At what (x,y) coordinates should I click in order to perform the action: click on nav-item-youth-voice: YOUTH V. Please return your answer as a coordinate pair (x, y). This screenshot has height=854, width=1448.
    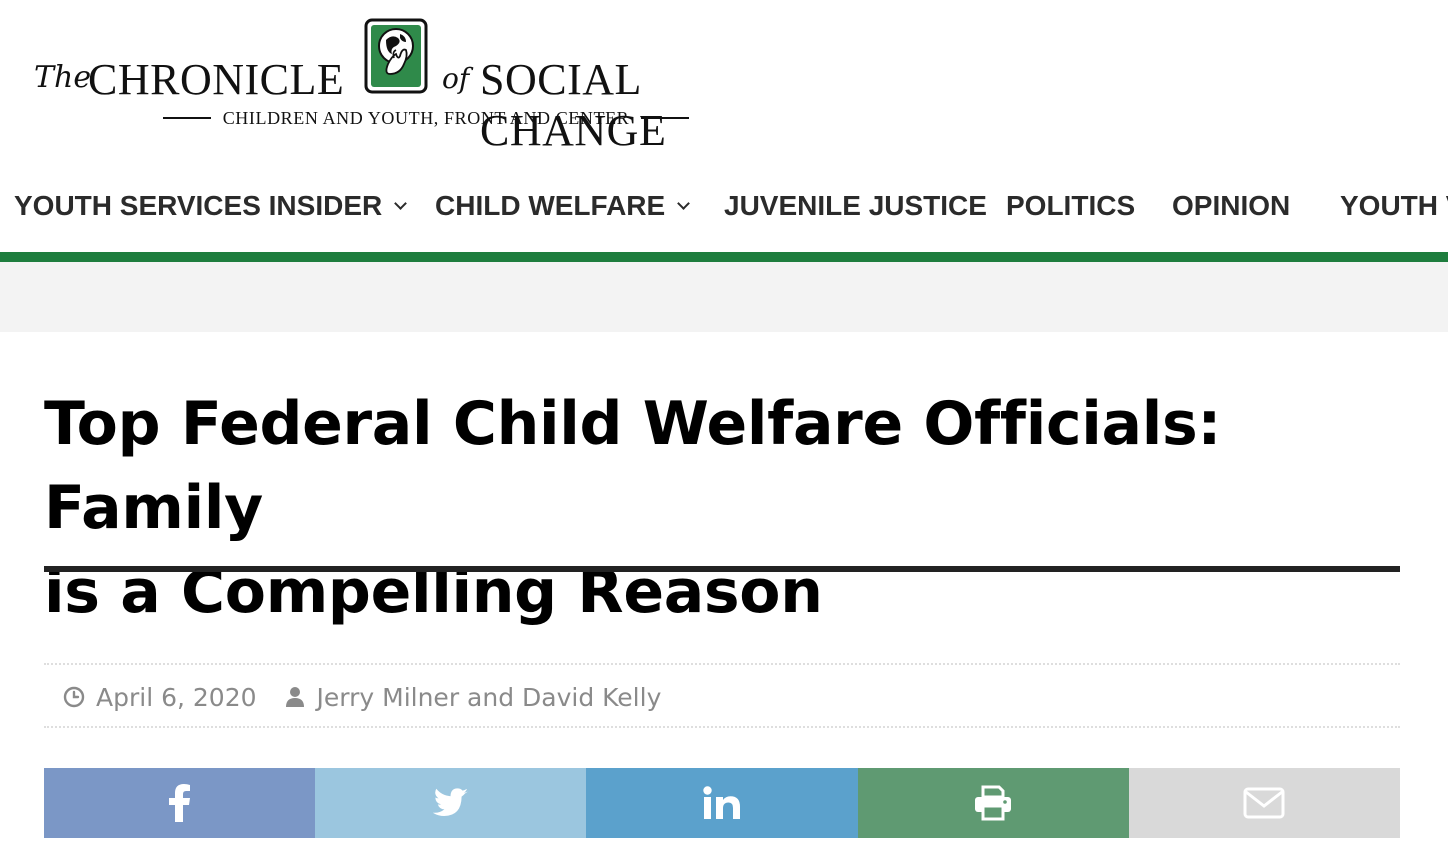
    Looking at the image, I should click on (1394, 206).